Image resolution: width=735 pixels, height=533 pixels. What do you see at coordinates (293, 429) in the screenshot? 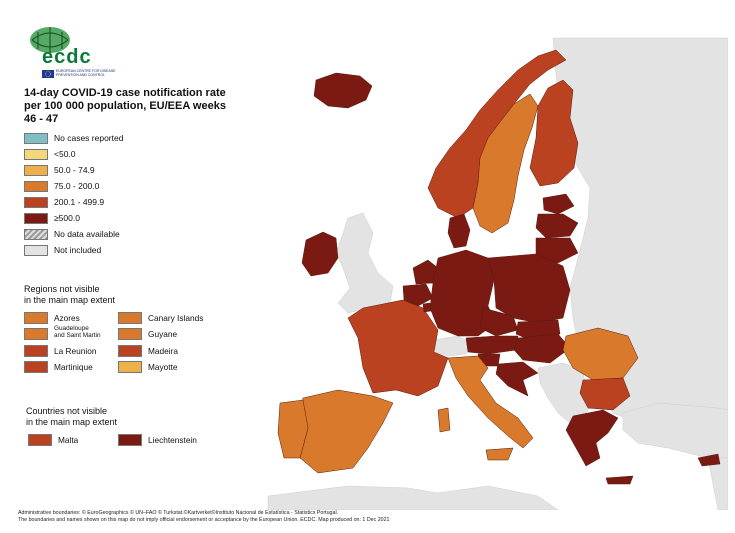
I see `country-portugal` at bounding box center [293, 429].